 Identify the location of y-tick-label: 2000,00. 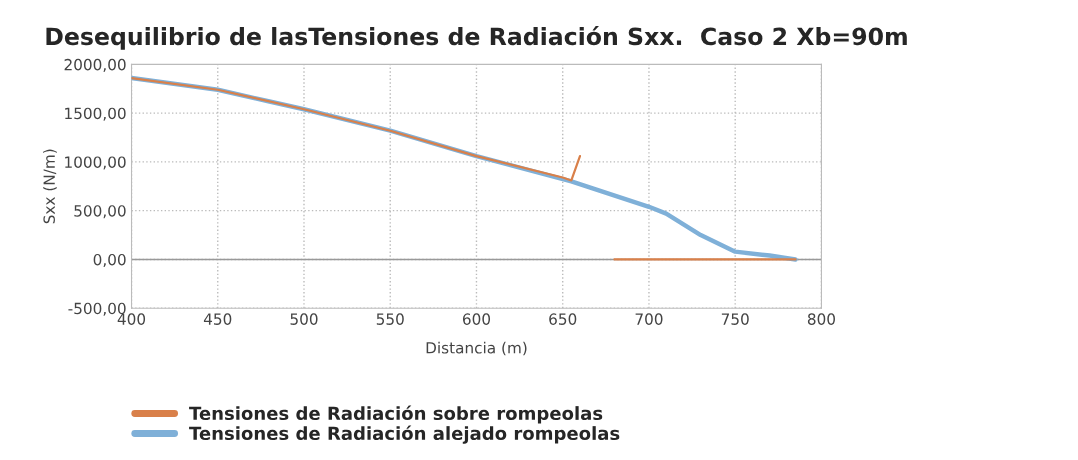
(95, 65).